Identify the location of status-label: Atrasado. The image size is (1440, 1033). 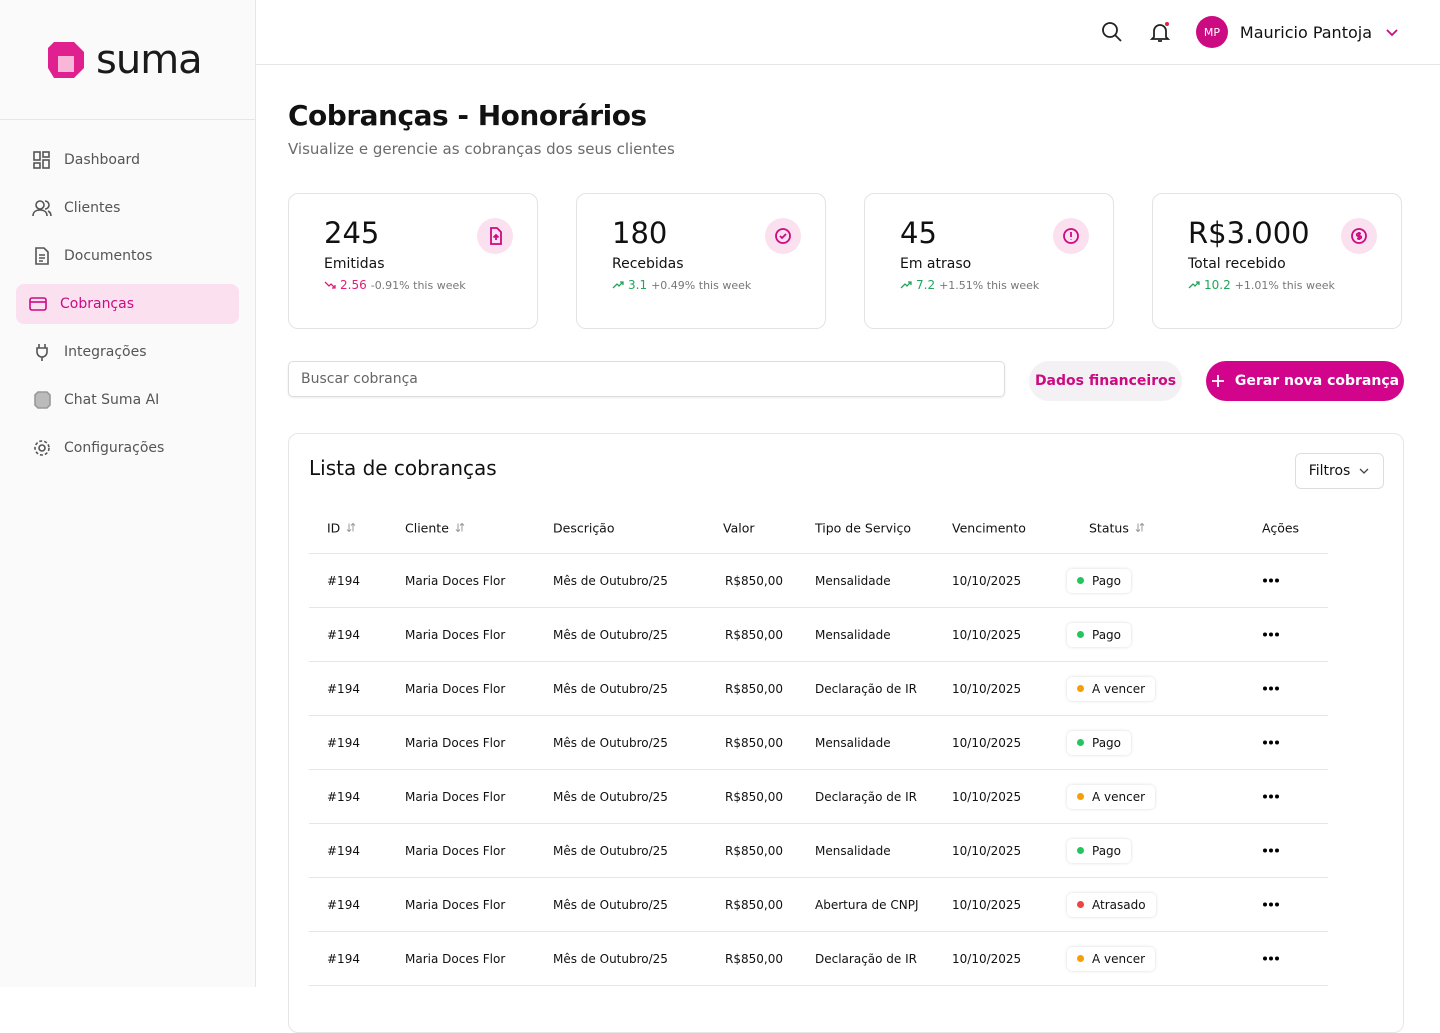
(1119, 904).